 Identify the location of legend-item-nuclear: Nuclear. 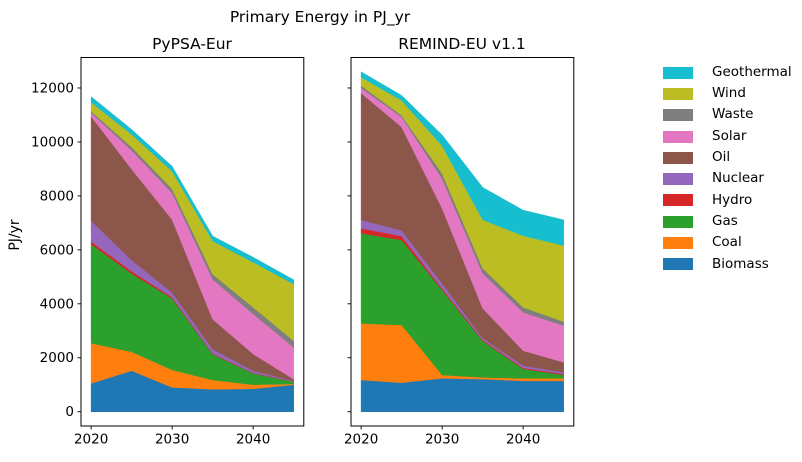
(727, 178).